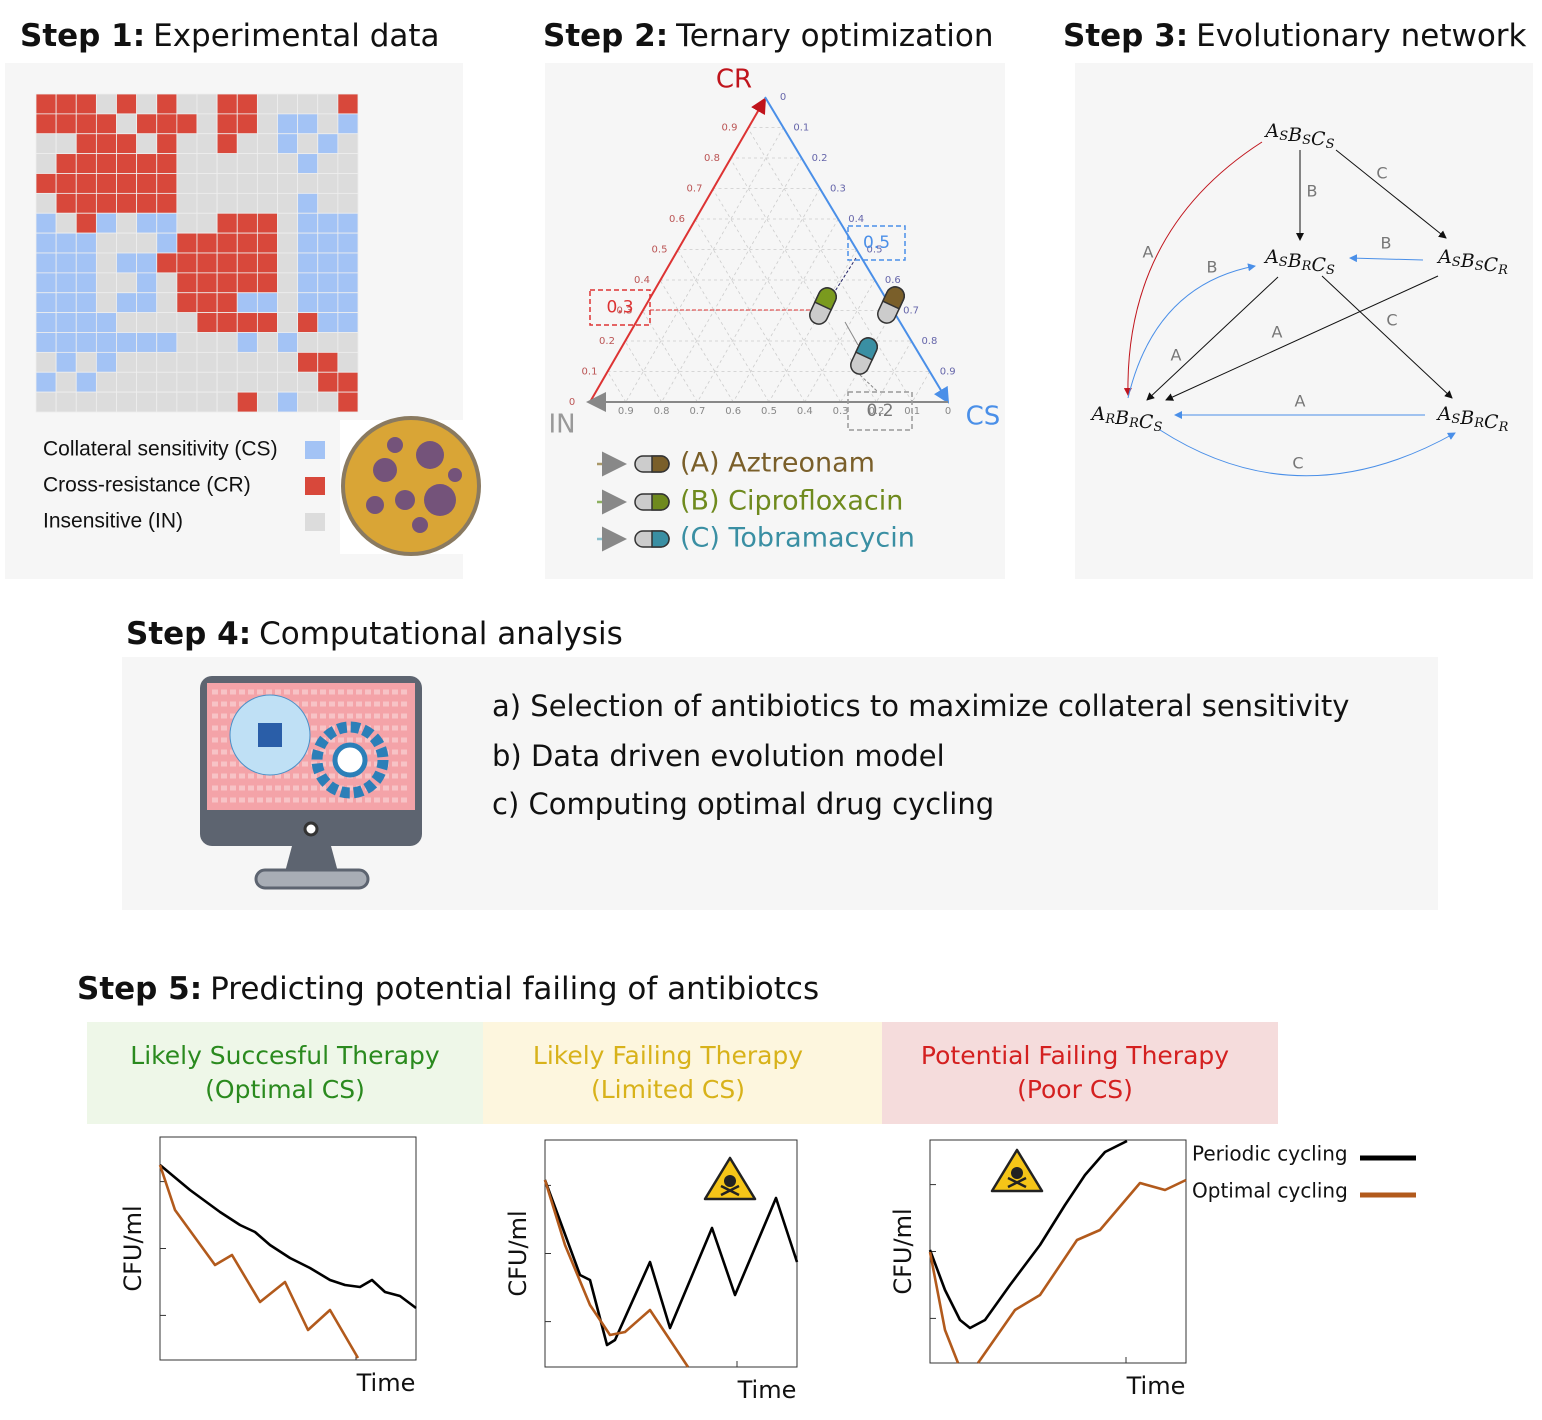 This screenshot has height=1420, width=1542. I want to click on pill-half, so click(866, 349).